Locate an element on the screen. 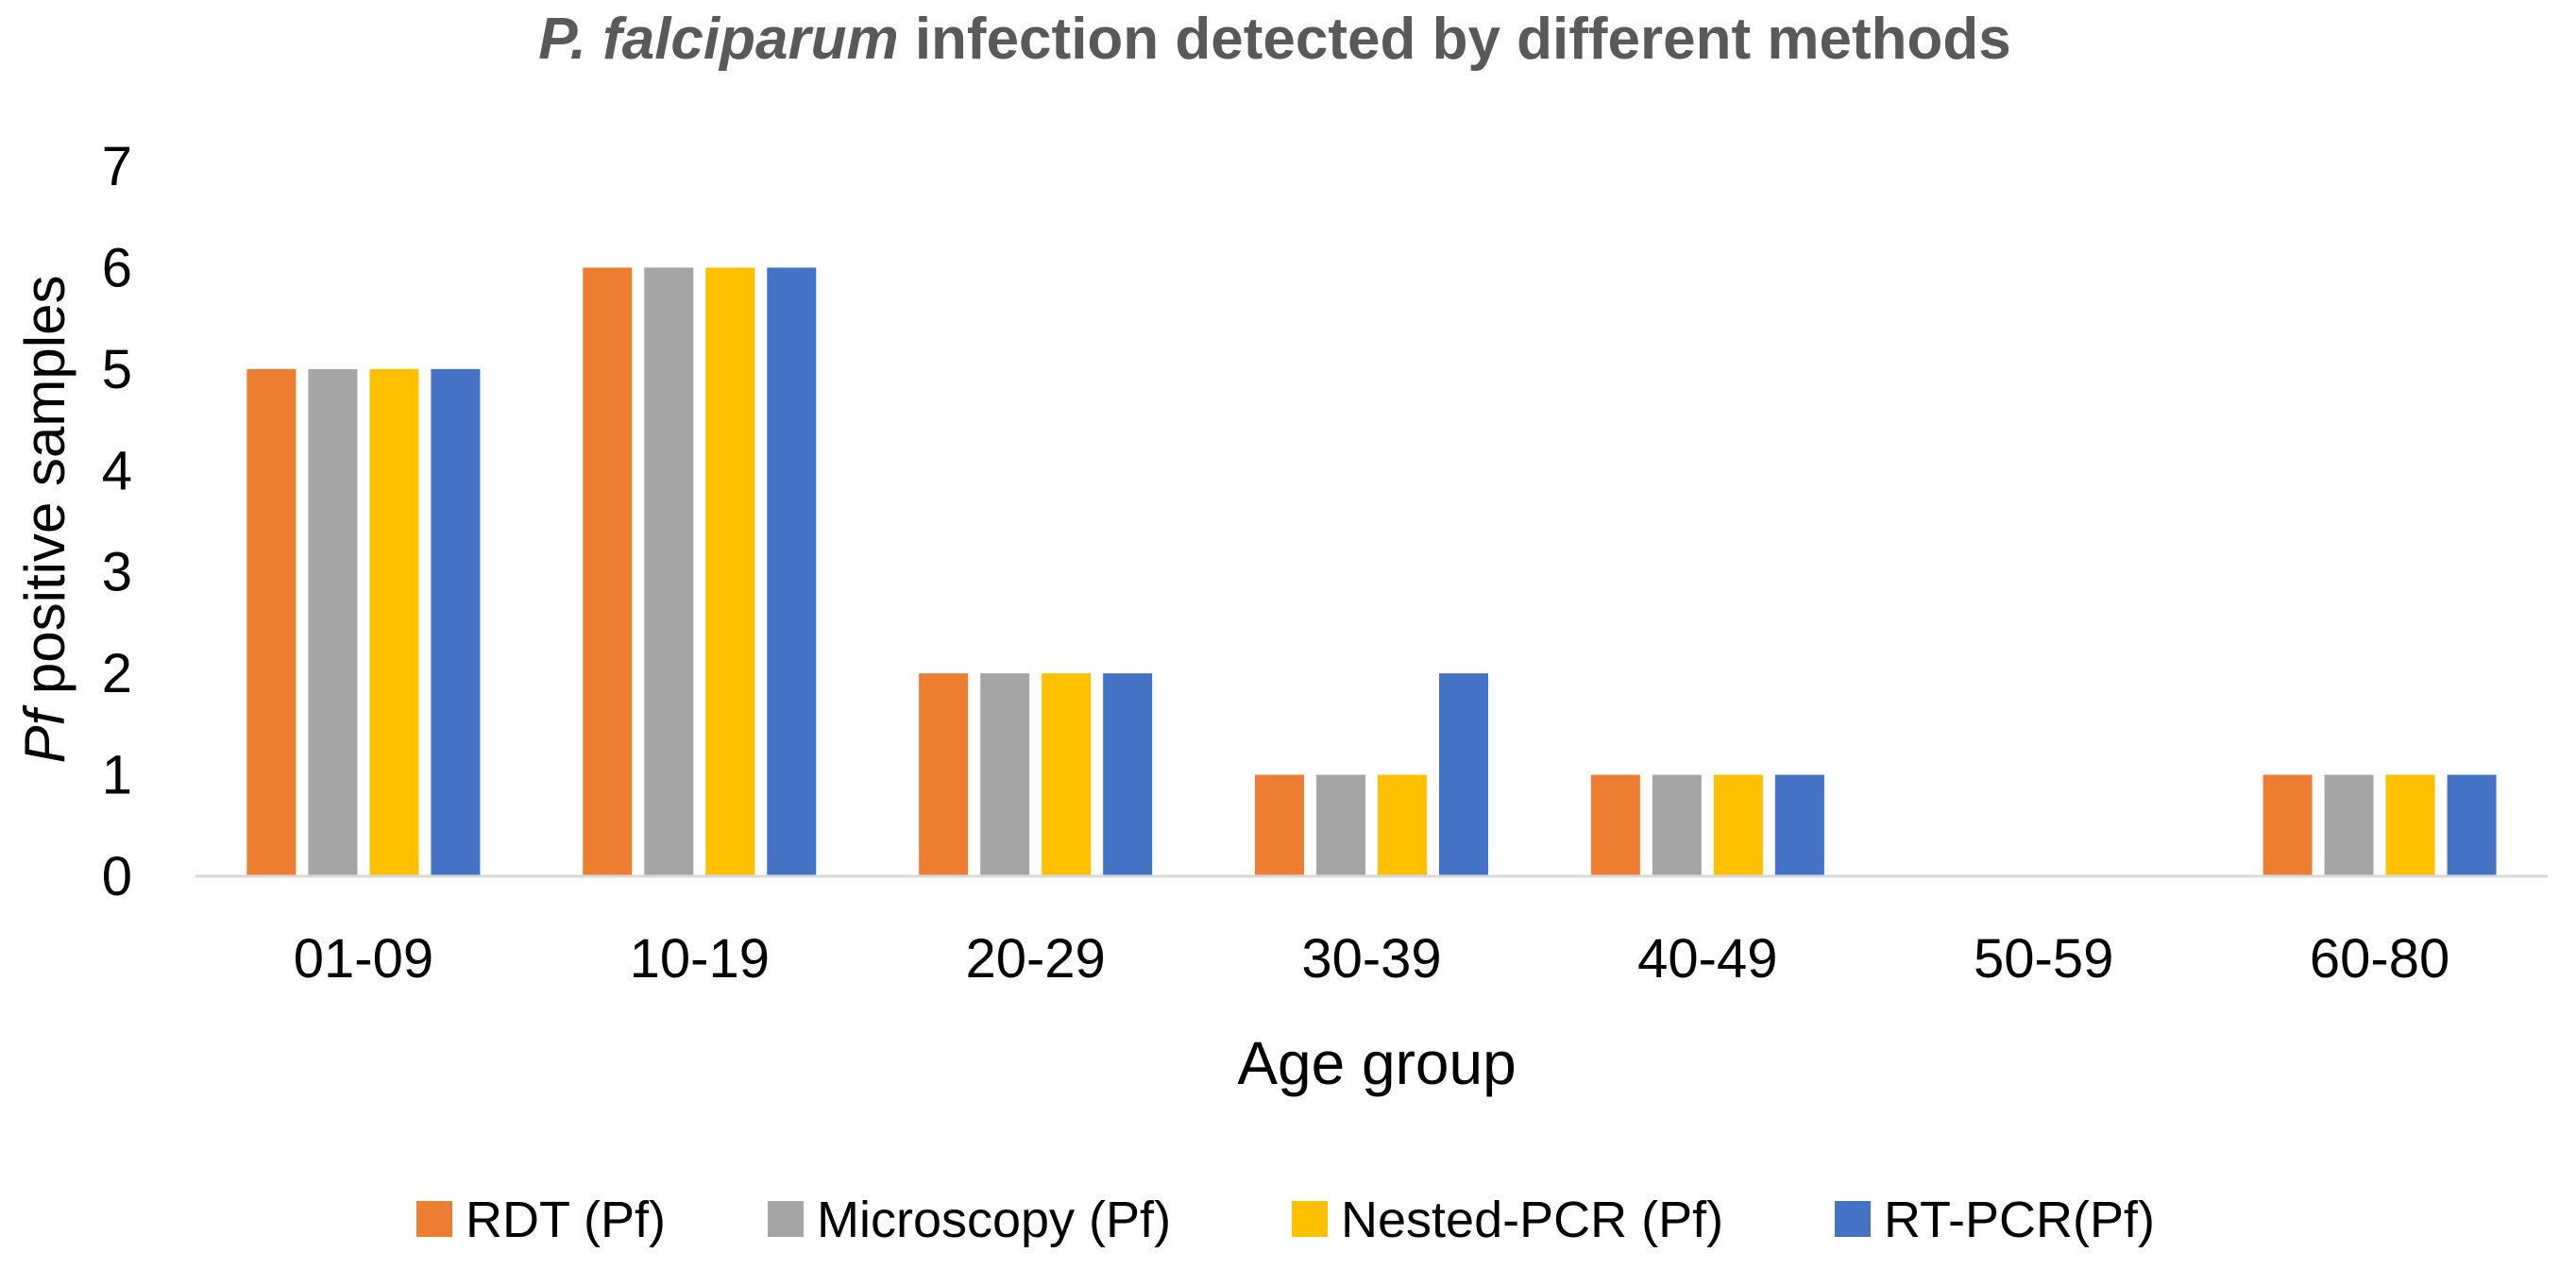 Image resolution: width=2576 pixels, height=1286 pixels. y-axis-ticks: 0 1 2 3 4 5 6 7 is located at coordinates (117, 521).